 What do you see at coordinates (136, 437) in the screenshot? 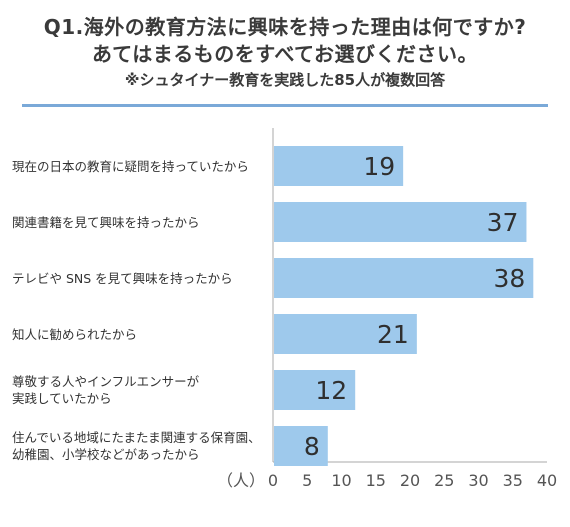
I see `category-label-line: 住んでいる地域にたまたま関連する保育園、` at bounding box center [136, 437].